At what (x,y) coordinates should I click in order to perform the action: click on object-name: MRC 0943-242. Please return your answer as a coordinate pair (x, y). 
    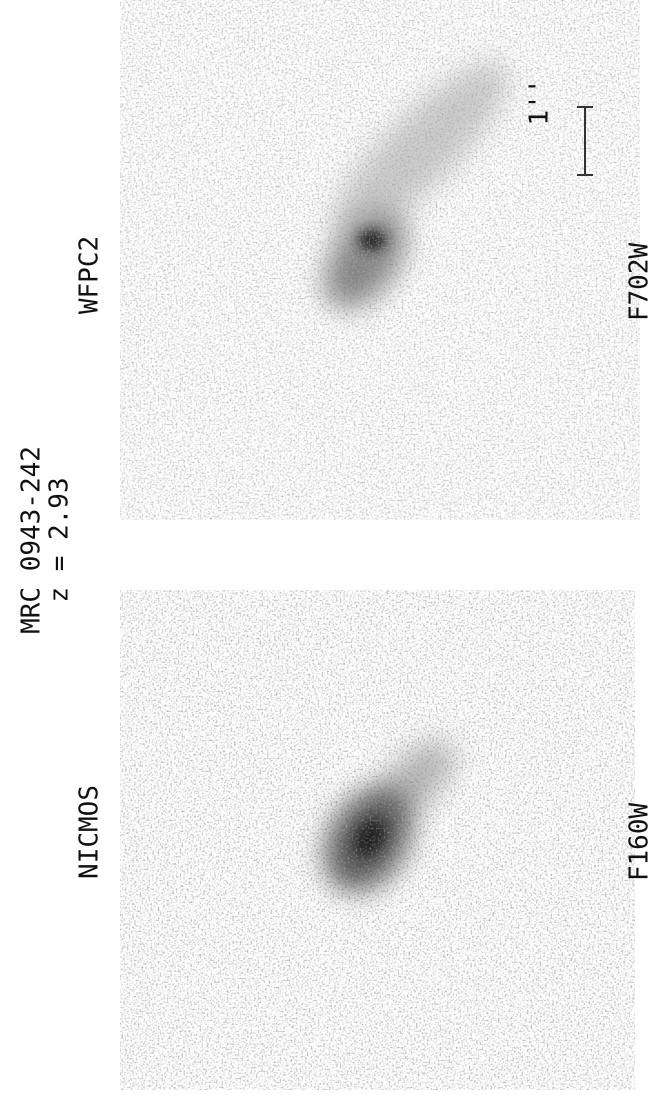
    Looking at the image, I should click on (32, 540).